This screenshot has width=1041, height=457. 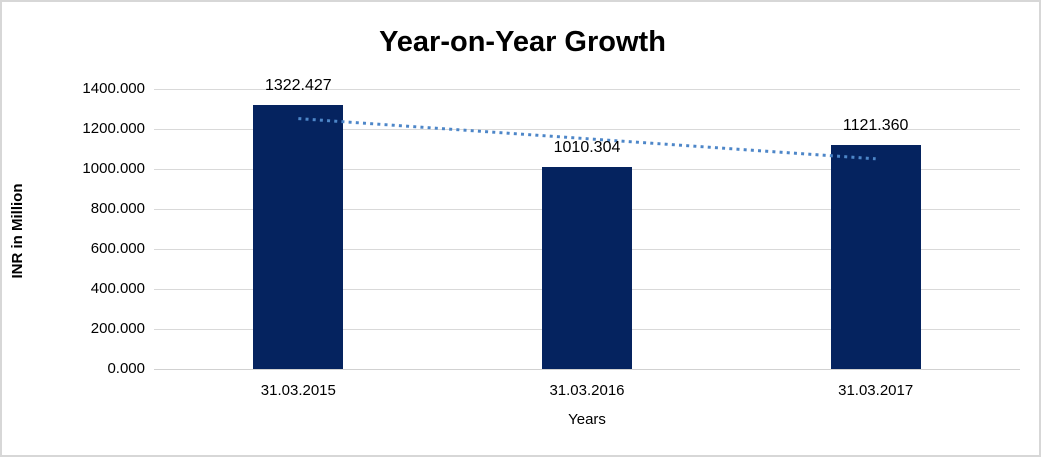 What do you see at coordinates (587, 89) in the screenshot?
I see `gridline` at bounding box center [587, 89].